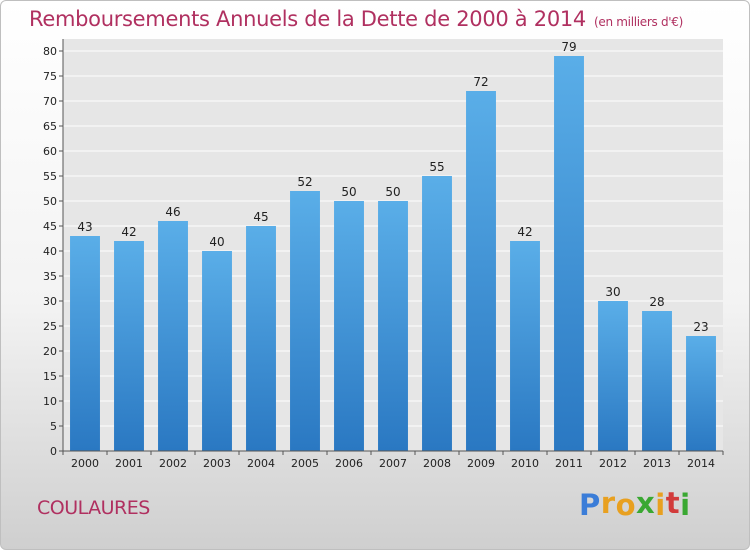 This screenshot has height=550, width=750. Describe the element at coordinates (50, 376) in the screenshot. I see `y-tick-label: 15` at that location.